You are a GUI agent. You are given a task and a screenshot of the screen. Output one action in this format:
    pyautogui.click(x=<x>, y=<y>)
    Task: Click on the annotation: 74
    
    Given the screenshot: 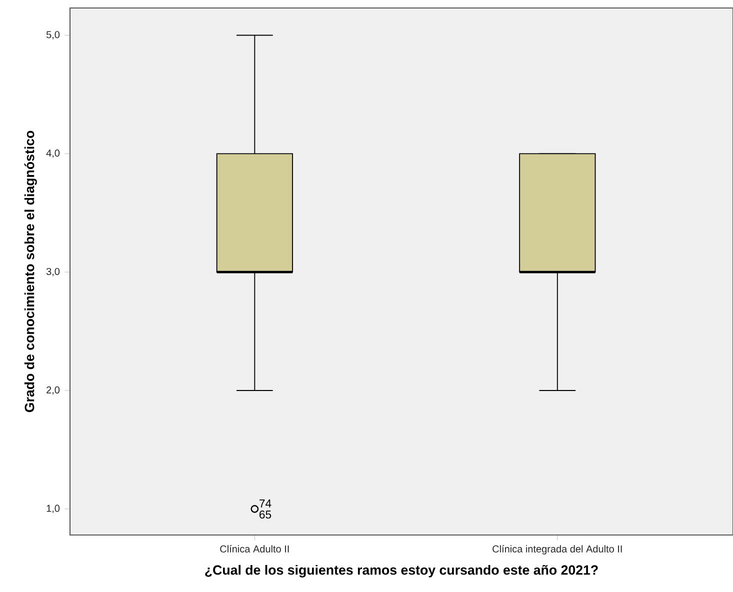 What is the action you would take?
    pyautogui.click(x=266, y=504)
    